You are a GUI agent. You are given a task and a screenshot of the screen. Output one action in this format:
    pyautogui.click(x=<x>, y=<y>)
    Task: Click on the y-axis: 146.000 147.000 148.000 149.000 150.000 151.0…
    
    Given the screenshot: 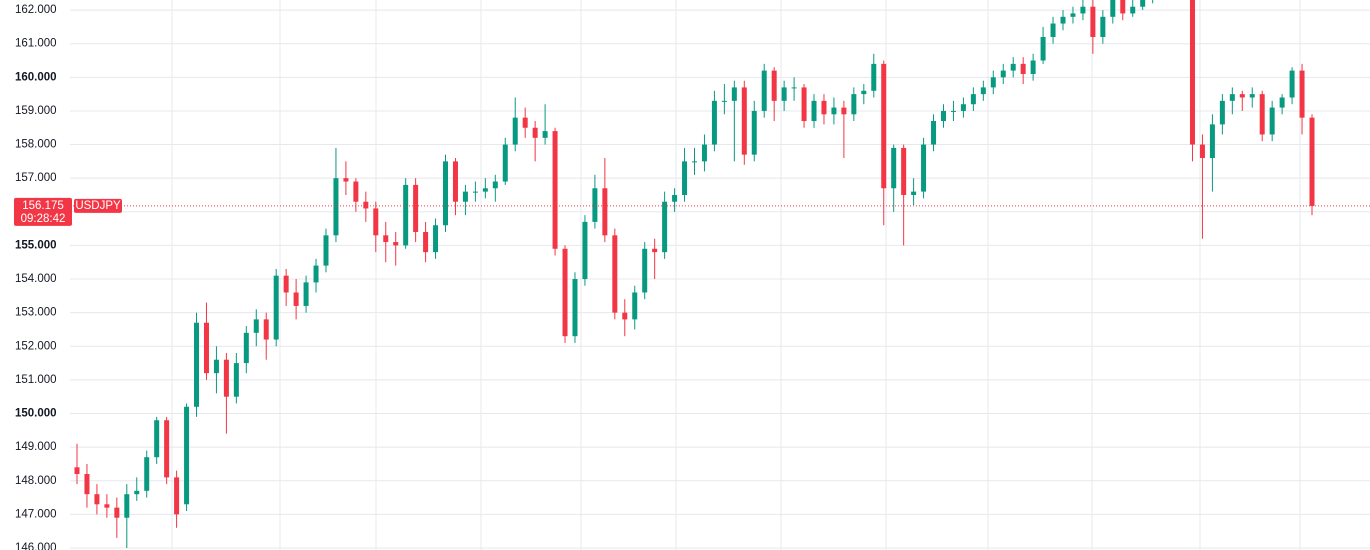 What is the action you would take?
    pyautogui.click(x=36, y=277)
    